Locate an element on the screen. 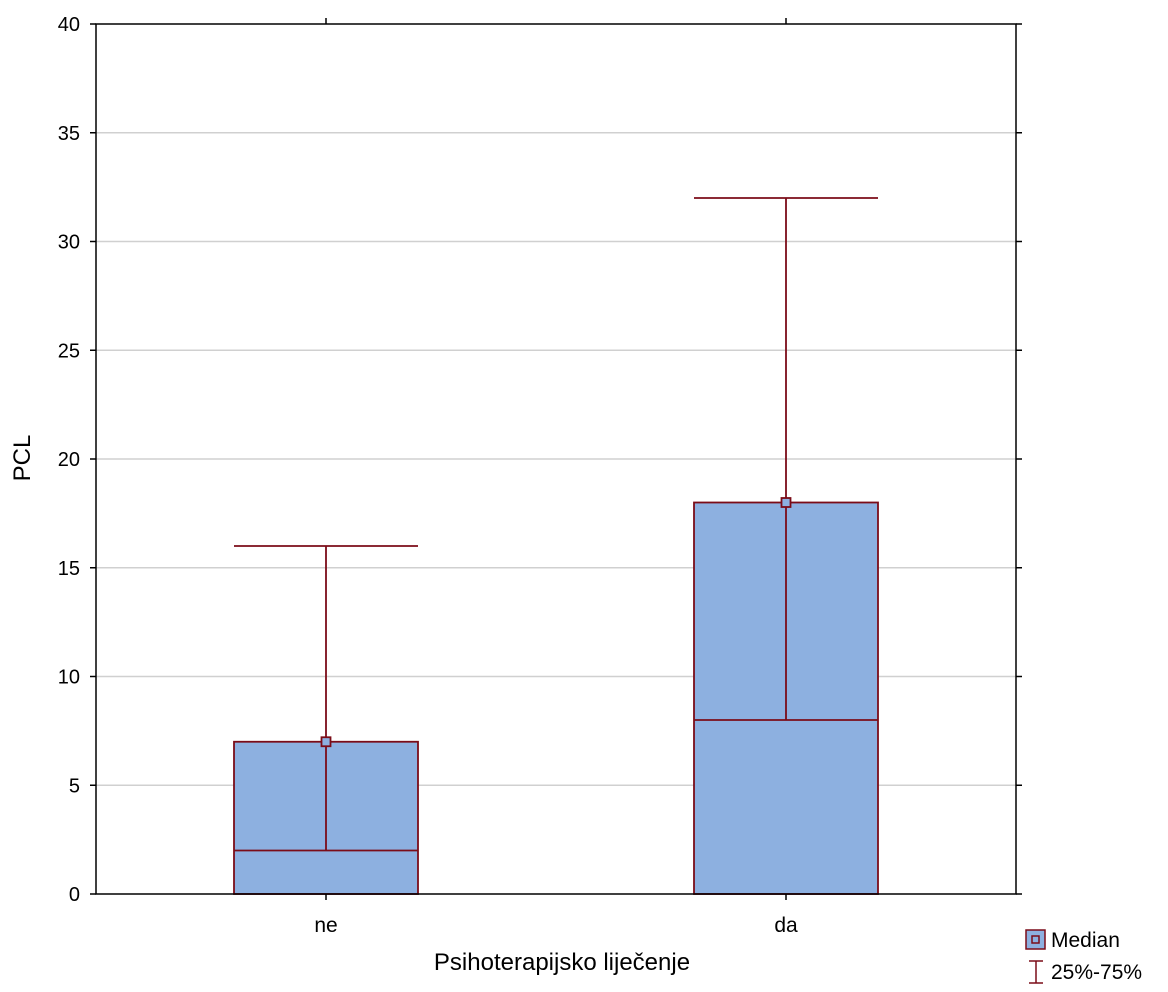  y-tick-label: 25 is located at coordinates (69, 351).